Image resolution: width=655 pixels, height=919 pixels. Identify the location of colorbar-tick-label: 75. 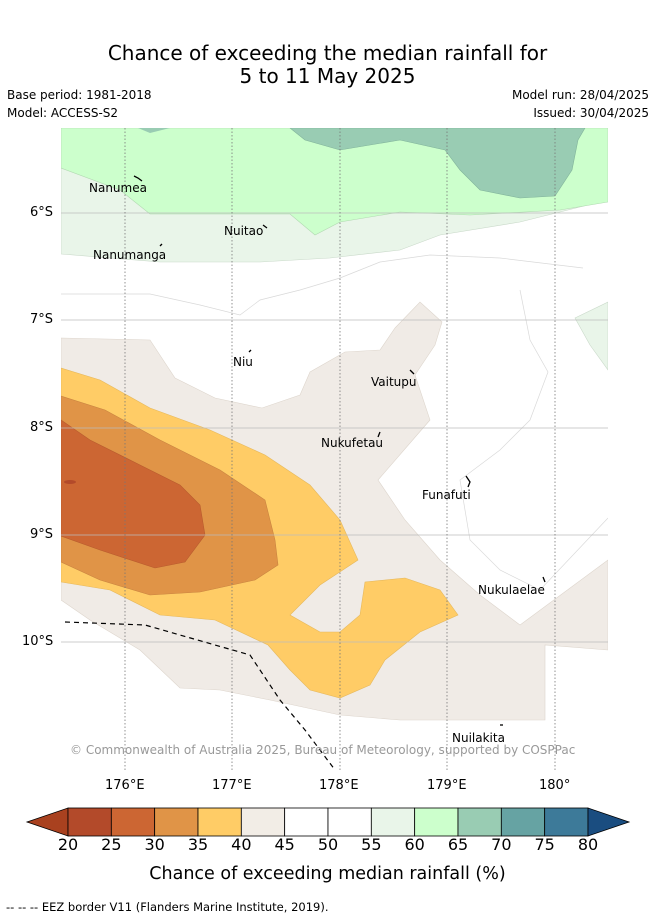
(544, 844).